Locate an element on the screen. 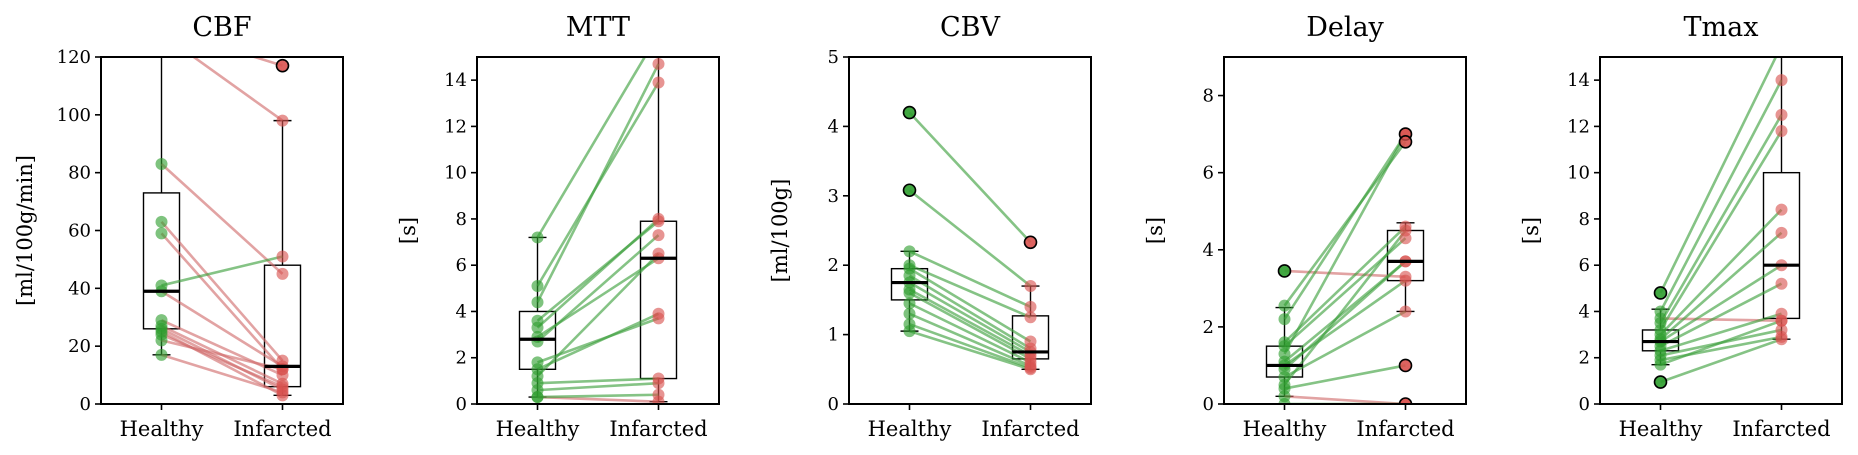 The height and width of the screenshot is (455, 1858). panel-title: CBV is located at coordinates (970, 27).